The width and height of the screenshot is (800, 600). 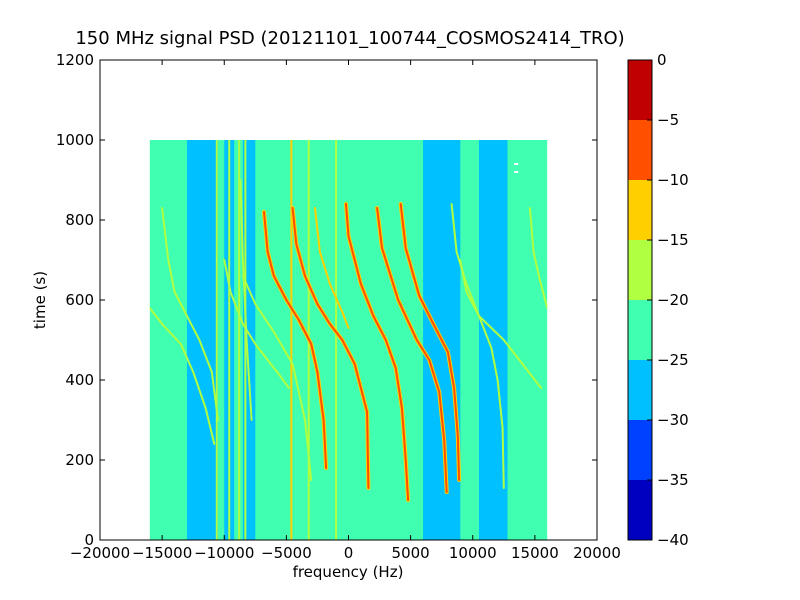 I want to click on y-tick-label: 600, so click(x=79, y=300).